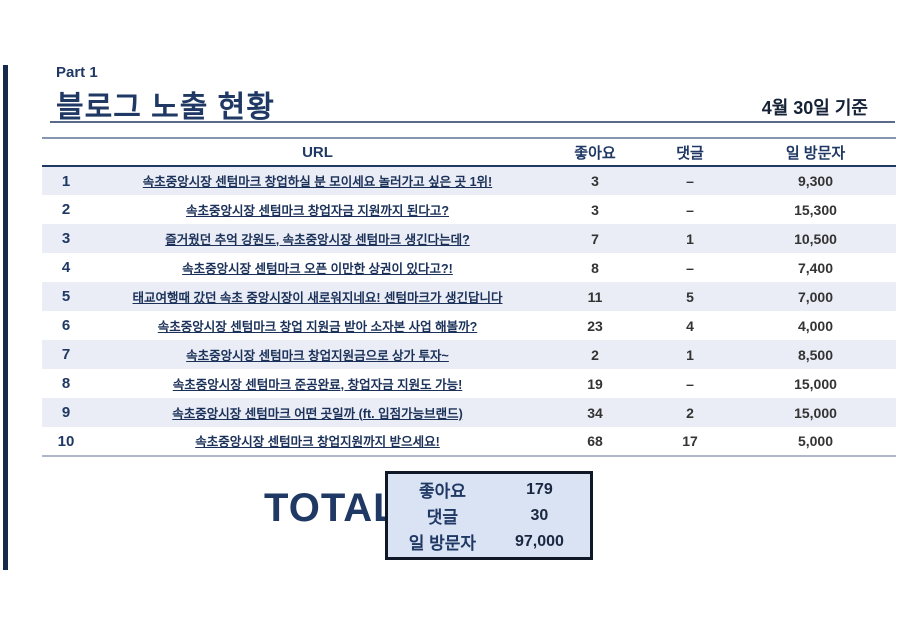 The height and width of the screenshot is (636, 900). Describe the element at coordinates (66, 181) in the screenshot. I see `rank-cell: 1` at that location.